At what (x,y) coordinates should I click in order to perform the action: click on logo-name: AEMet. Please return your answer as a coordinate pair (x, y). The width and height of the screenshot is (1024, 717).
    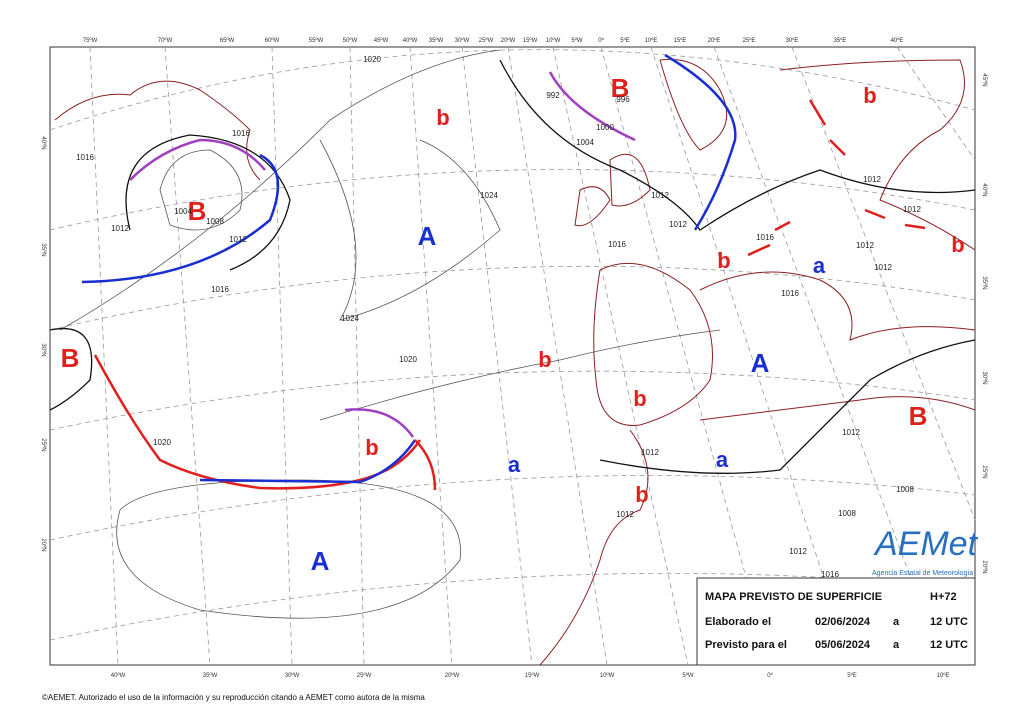
    Looking at the image, I should click on (926, 544).